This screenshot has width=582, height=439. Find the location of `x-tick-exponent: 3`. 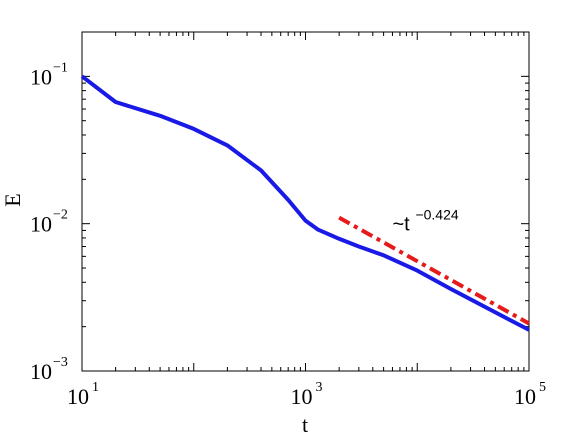

x-tick-exponent: 3 is located at coordinates (319, 387).